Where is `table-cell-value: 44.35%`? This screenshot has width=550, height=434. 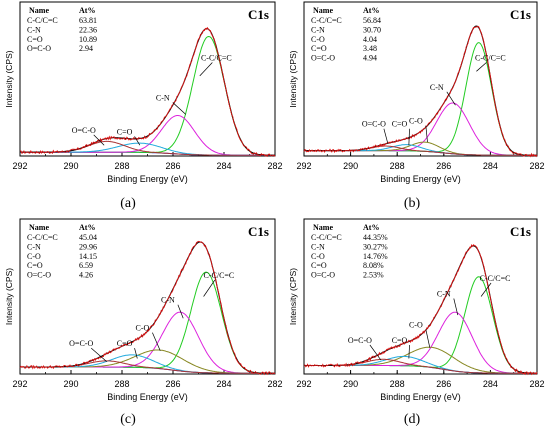
table-cell-value: 44.35% is located at coordinates (375, 237).